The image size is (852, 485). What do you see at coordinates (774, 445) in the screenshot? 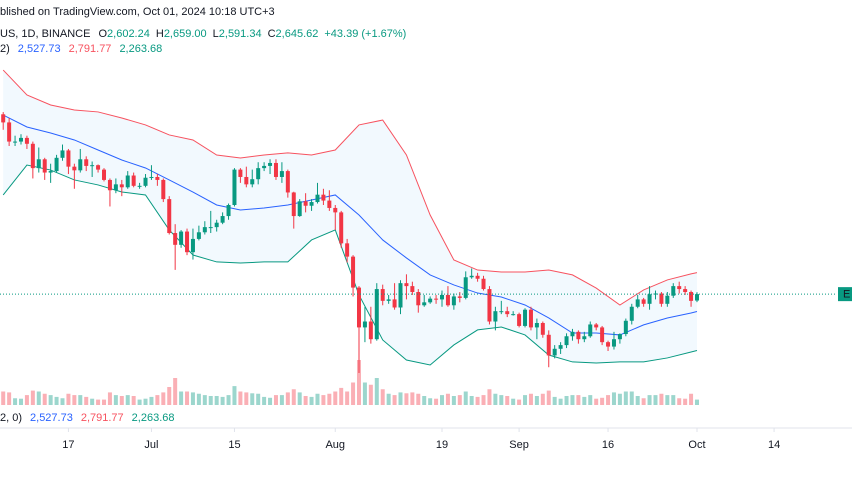
I see `x-tick-label: 14` at bounding box center [774, 445].